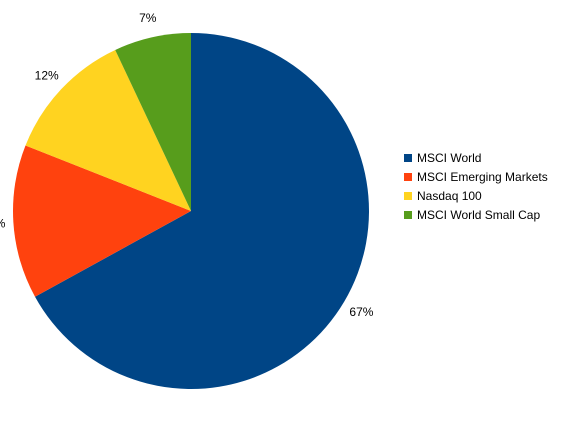 This screenshot has width=571, height=433. I want to click on pie-slice-msci-world-small-cap, so click(153, 122).